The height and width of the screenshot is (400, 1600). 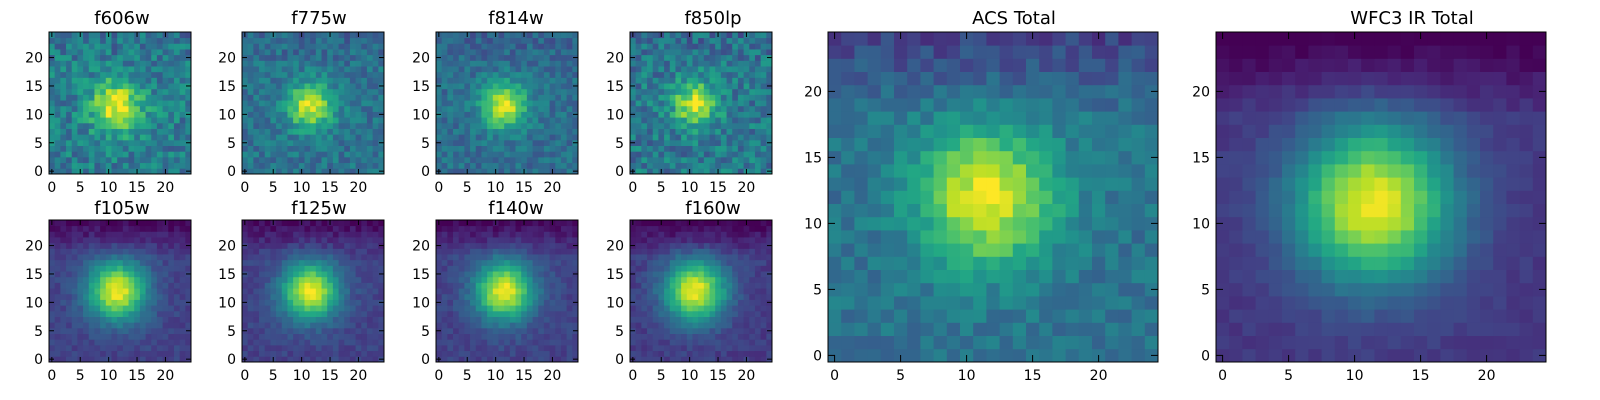 I want to click on y-tick-label: 10, so click(x=34, y=303).